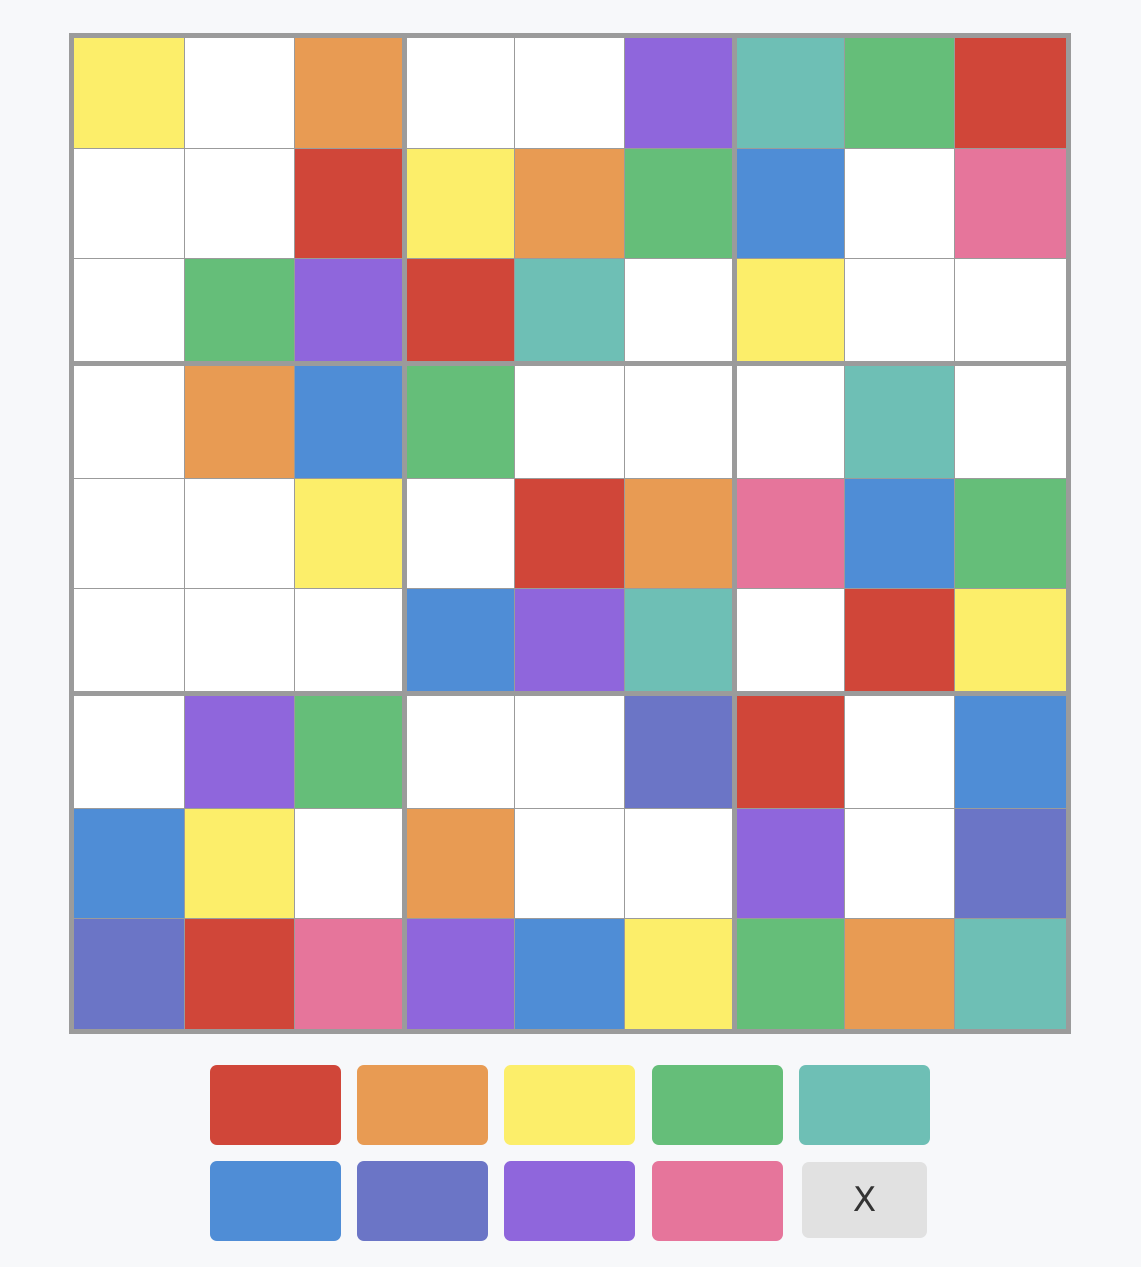 Image resolution: width=1141 pixels, height=1267 pixels. What do you see at coordinates (275, 1105) in the screenshot?
I see `color-swatch-red` at bounding box center [275, 1105].